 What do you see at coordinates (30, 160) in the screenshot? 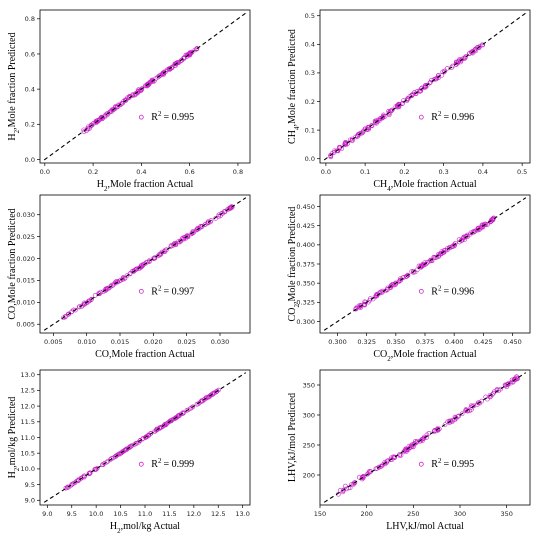
I see `y-tick-label: 0.0` at bounding box center [30, 160].